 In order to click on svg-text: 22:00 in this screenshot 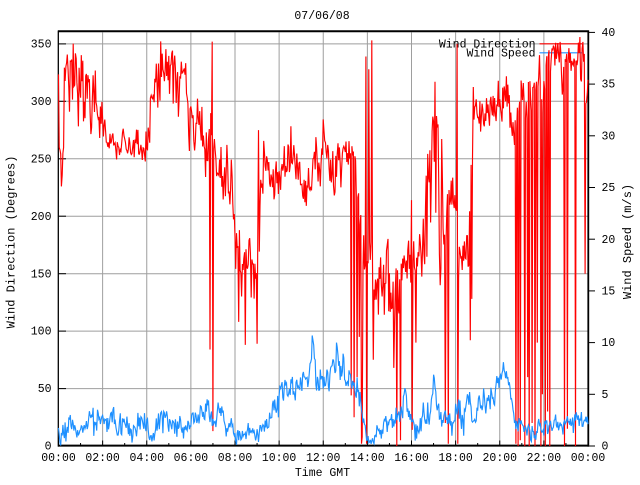, I will do `click(544, 458)`.